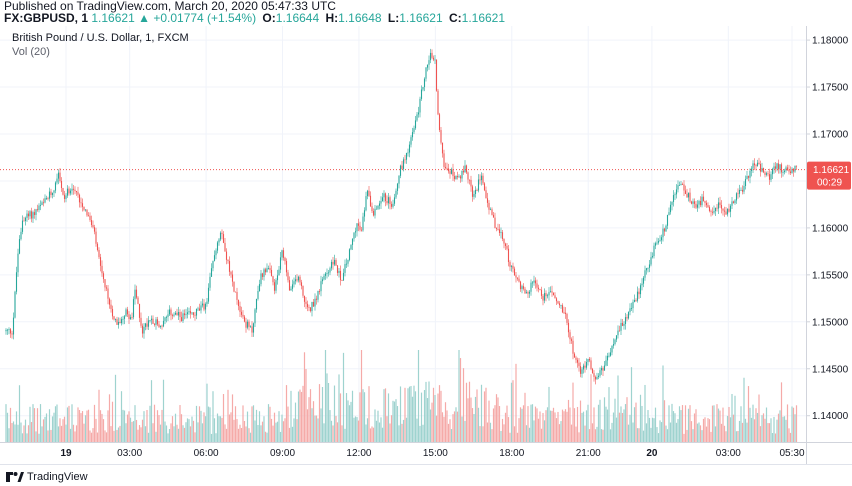 The image size is (852, 486). Describe the element at coordinates (47, 477) in the screenshot. I see `tradingview-logo: TradingView` at that location.